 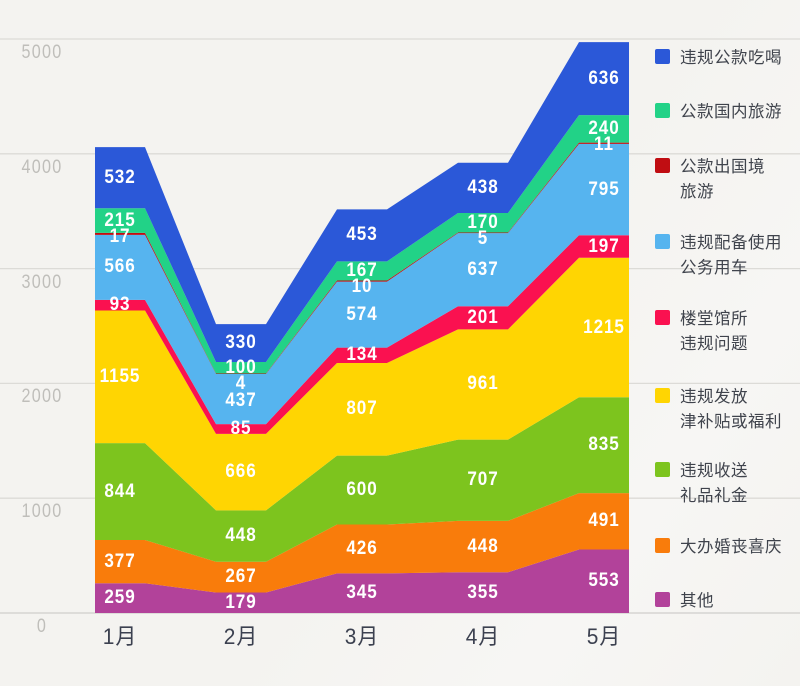 I want to click on value-label: 795, so click(x=604, y=189).